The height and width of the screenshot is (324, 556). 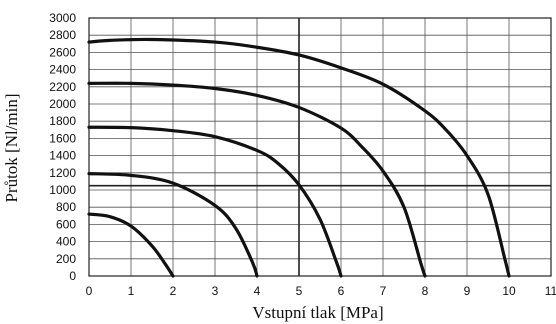 I want to click on x-tick-label: 5, so click(x=299, y=291).